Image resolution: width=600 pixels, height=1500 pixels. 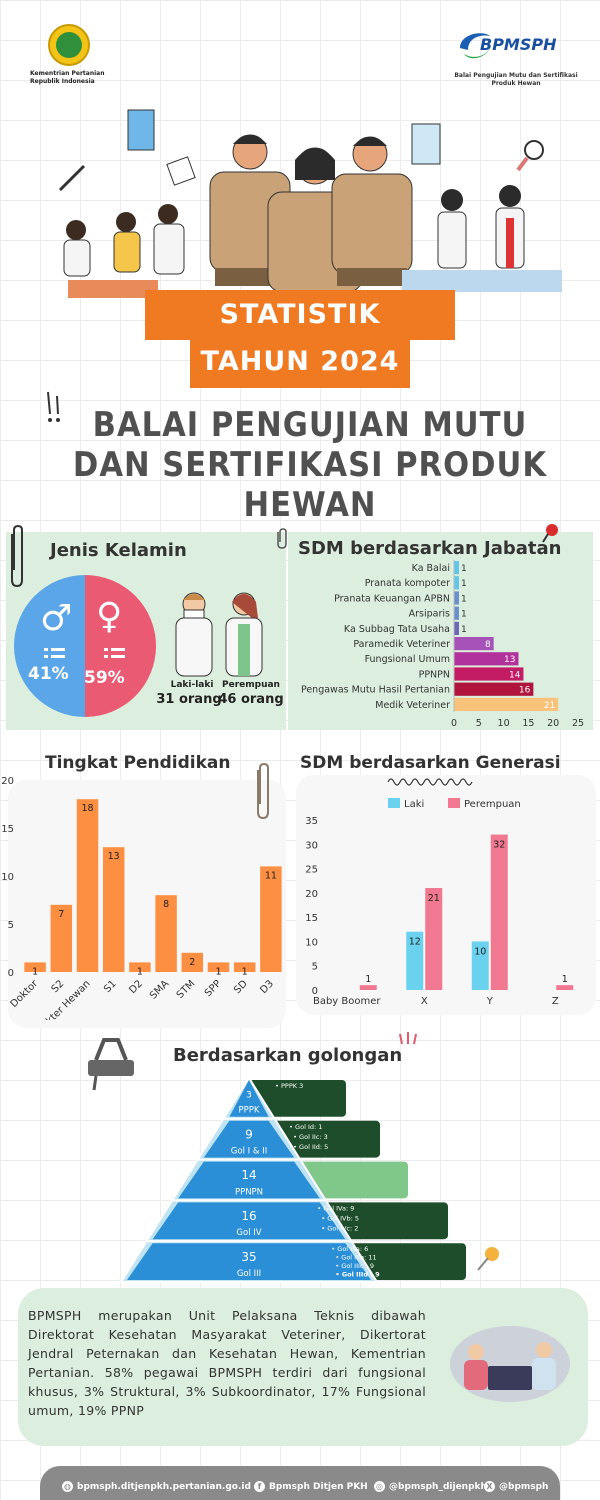 What do you see at coordinates (412, 705) in the screenshot?
I see `jabatan-category-label: Medik Veteriner` at bounding box center [412, 705].